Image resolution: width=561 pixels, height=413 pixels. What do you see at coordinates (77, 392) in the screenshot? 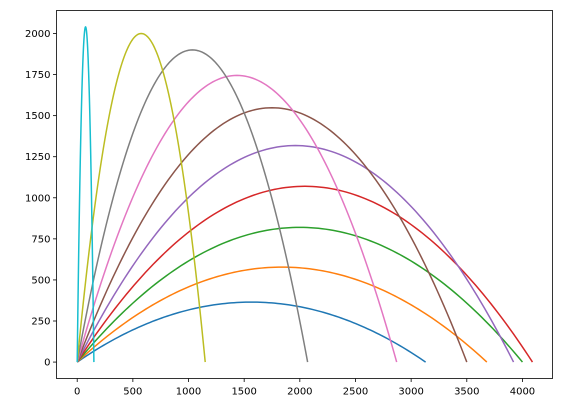
I see `x-tick-label: 0` at bounding box center [77, 392].